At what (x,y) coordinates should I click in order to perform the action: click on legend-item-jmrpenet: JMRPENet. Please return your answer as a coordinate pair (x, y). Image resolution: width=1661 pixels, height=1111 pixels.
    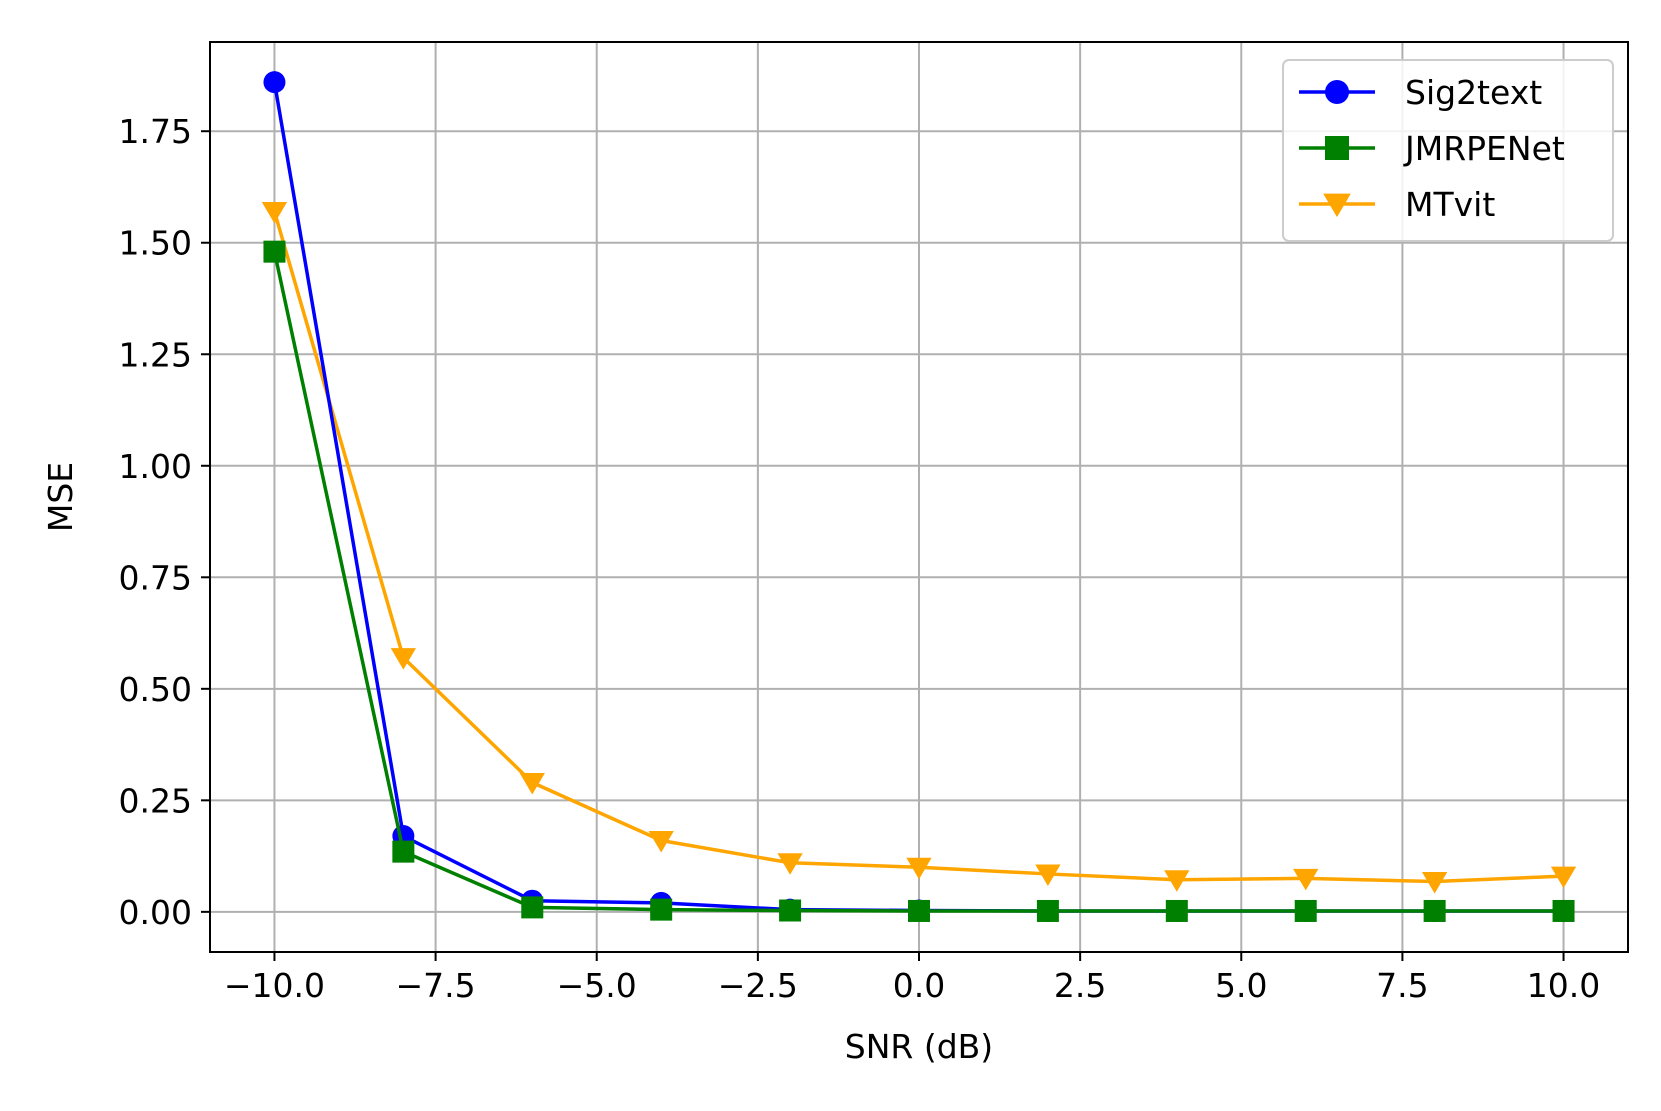
    Looking at the image, I should click on (1432, 148).